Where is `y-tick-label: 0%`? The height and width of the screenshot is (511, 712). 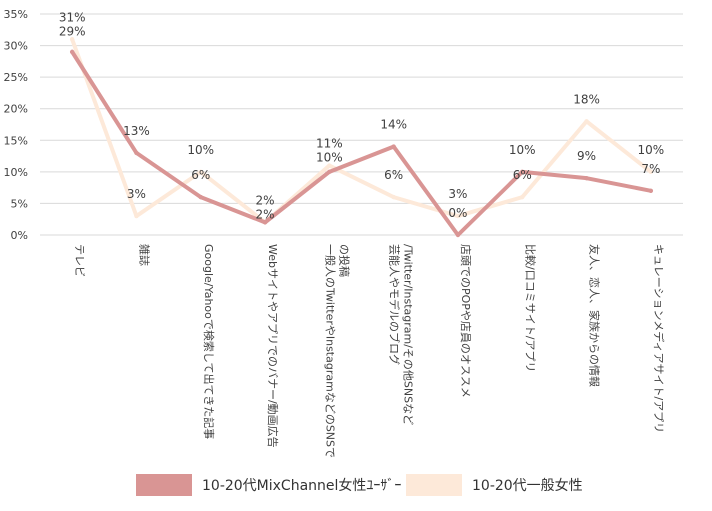
y-tick-label: 0% is located at coordinates (19, 235).